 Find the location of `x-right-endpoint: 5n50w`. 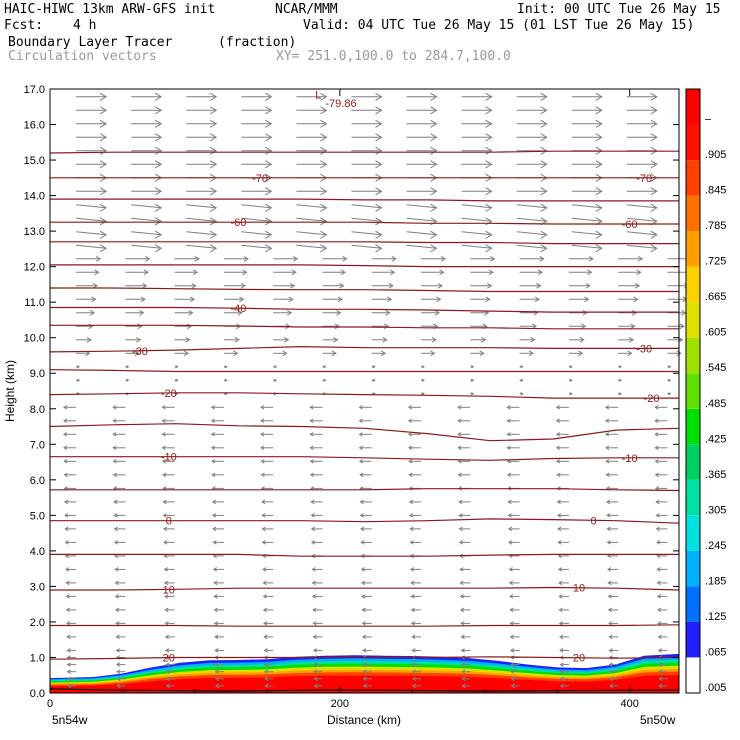

x-right-endpoint: 5n50w is located at coordinates (658, 720).